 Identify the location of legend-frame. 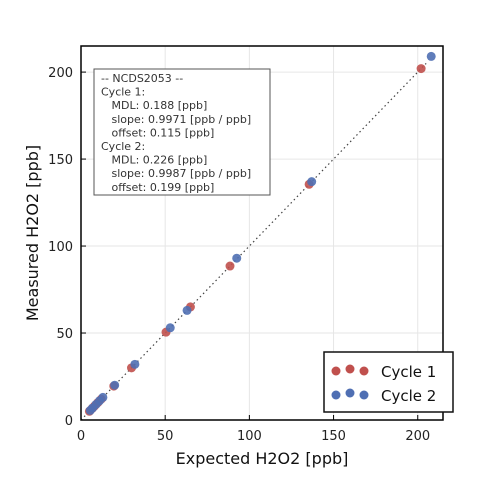
(388, 382).